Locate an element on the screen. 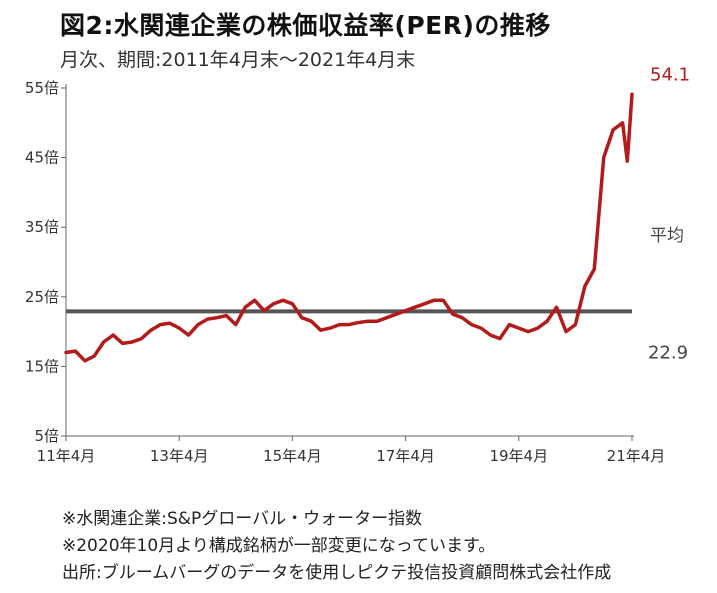 The width and height of the screenshot is (717, 593). footnote-constituent-change: ※2020年10月より構成銘柄が一部変更になっています。 is located at coordinates (279, 546).